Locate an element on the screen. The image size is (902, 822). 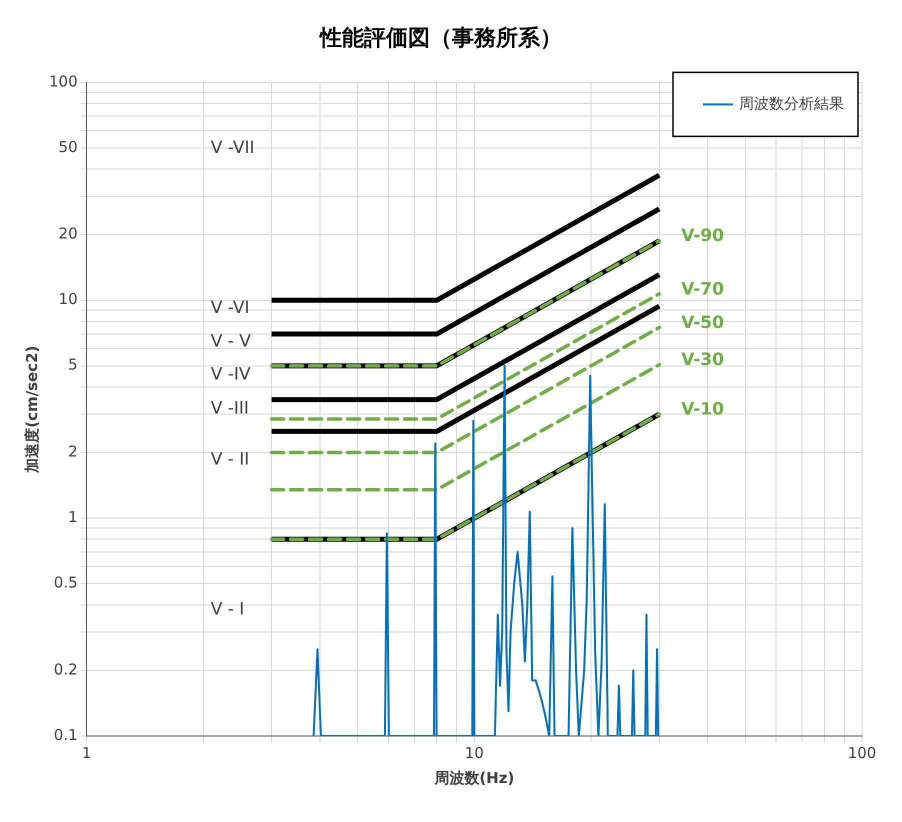
x-tick-label: 100 is located at coordinates (862, 753).